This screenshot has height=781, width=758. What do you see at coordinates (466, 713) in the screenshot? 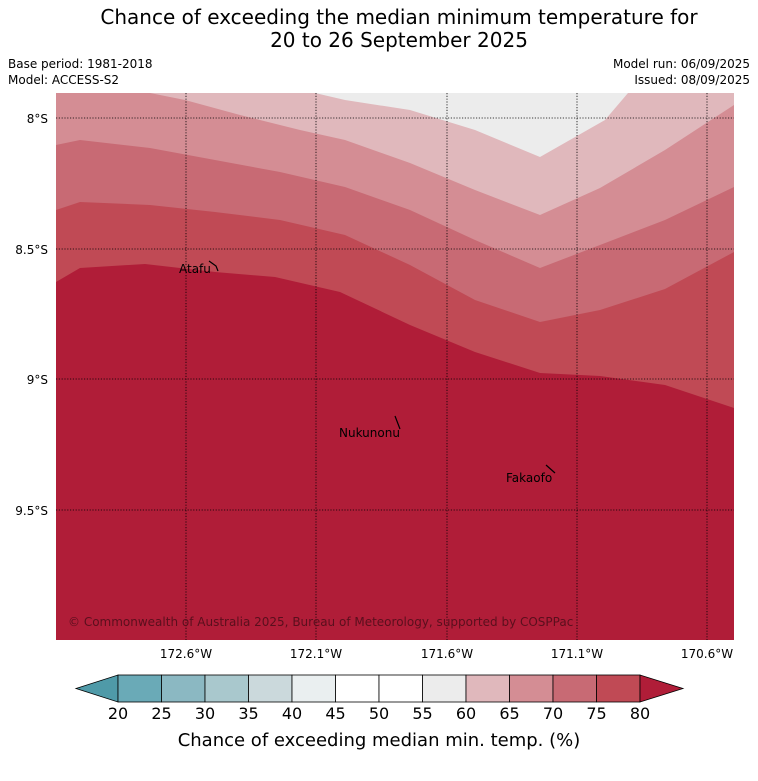
I see `colorbar-tick-label: 60` at bounding box center [466, 713].